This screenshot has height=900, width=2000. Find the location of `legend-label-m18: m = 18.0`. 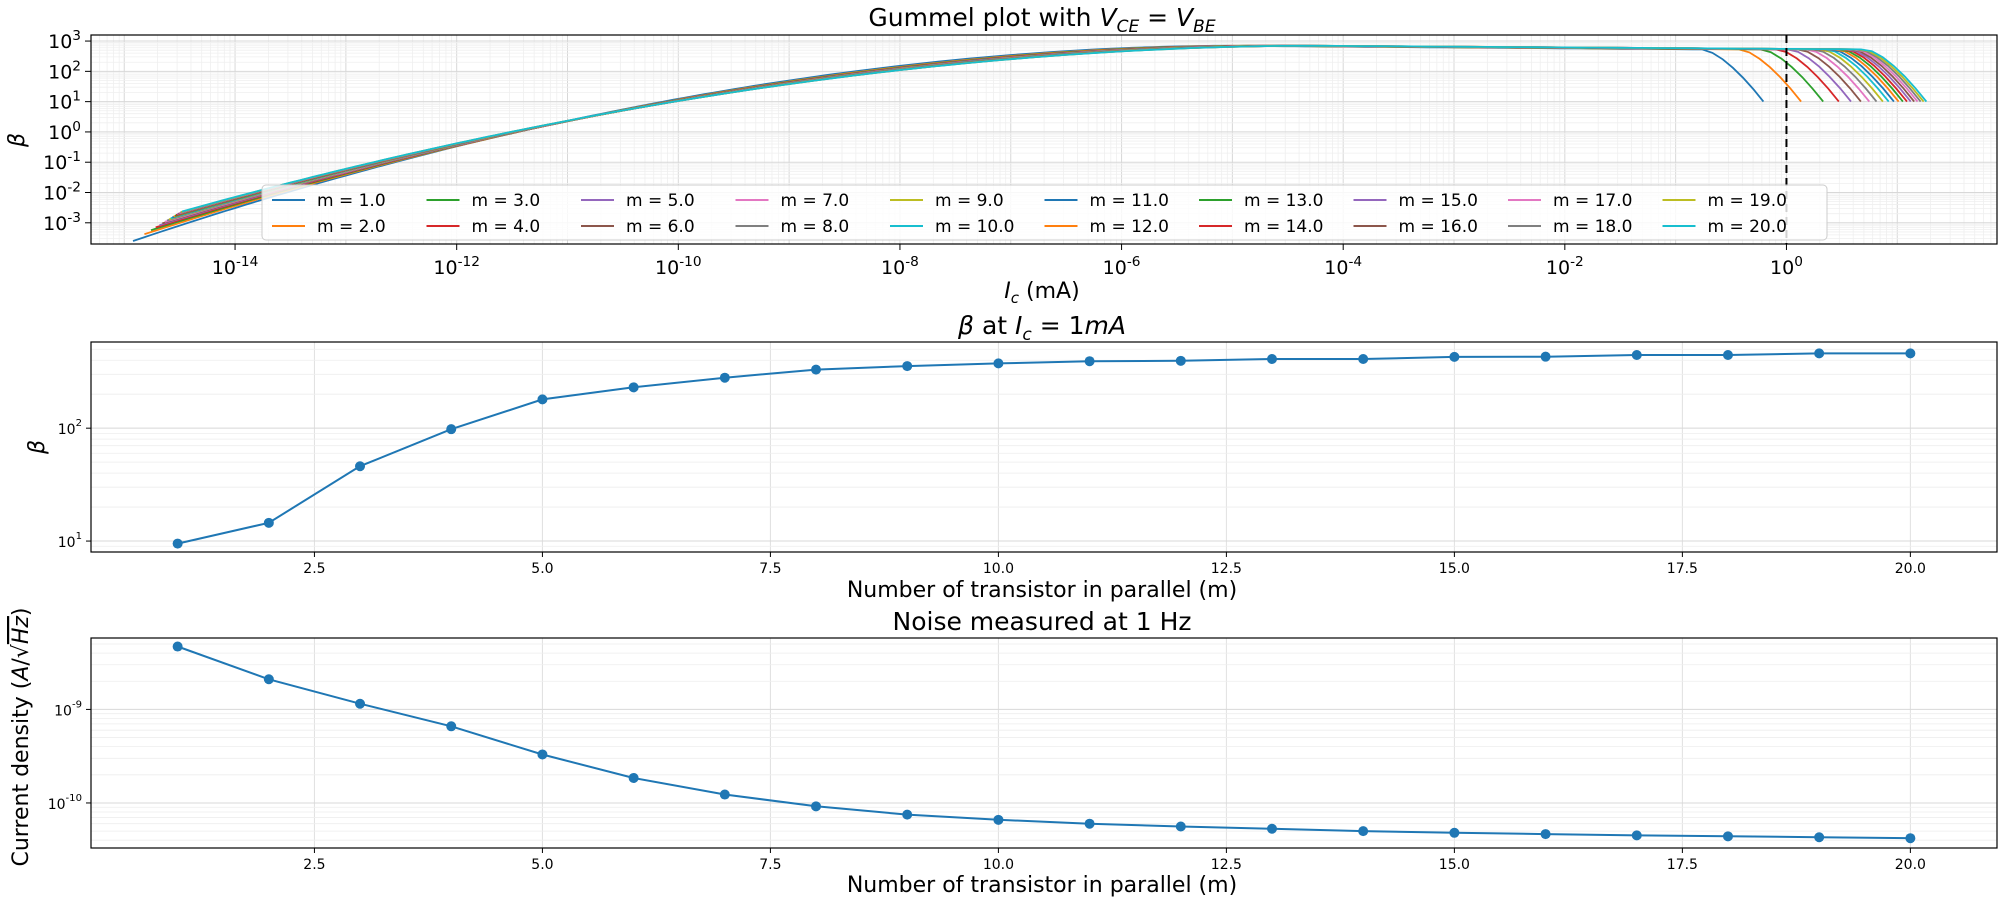

legend-label-m18: m = 18.0 is located at coordinates (1592, 227).